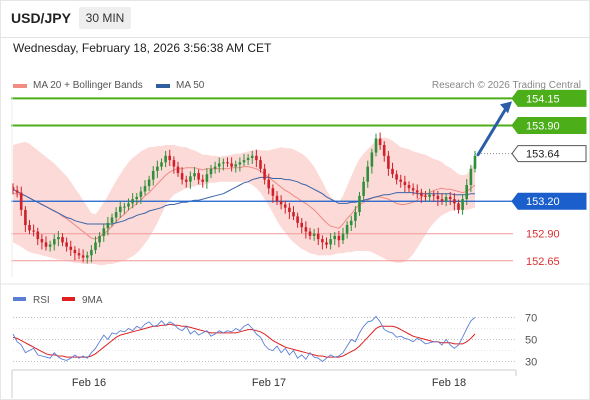 The height and width of the screenshot is (400, 590). I want to click on forecast-arrow-head, so click(506, 107).